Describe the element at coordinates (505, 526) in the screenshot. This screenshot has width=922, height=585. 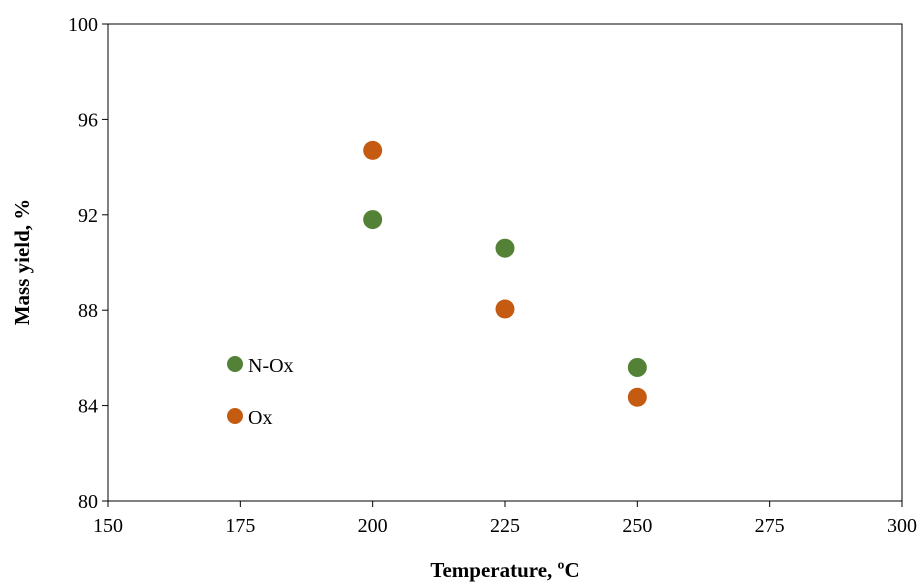
I see `x-tick-label: 225` at that location.